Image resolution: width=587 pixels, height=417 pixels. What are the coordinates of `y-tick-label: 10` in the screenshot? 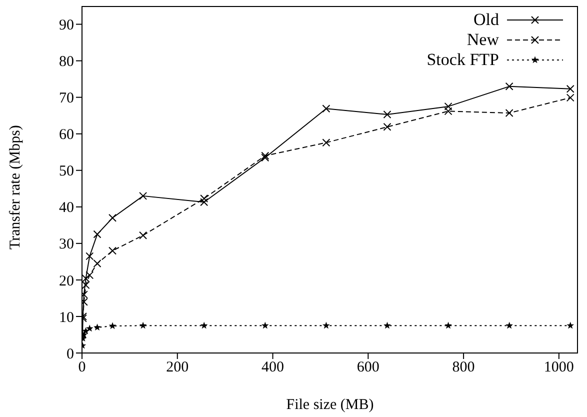 It's located at (66, 318).